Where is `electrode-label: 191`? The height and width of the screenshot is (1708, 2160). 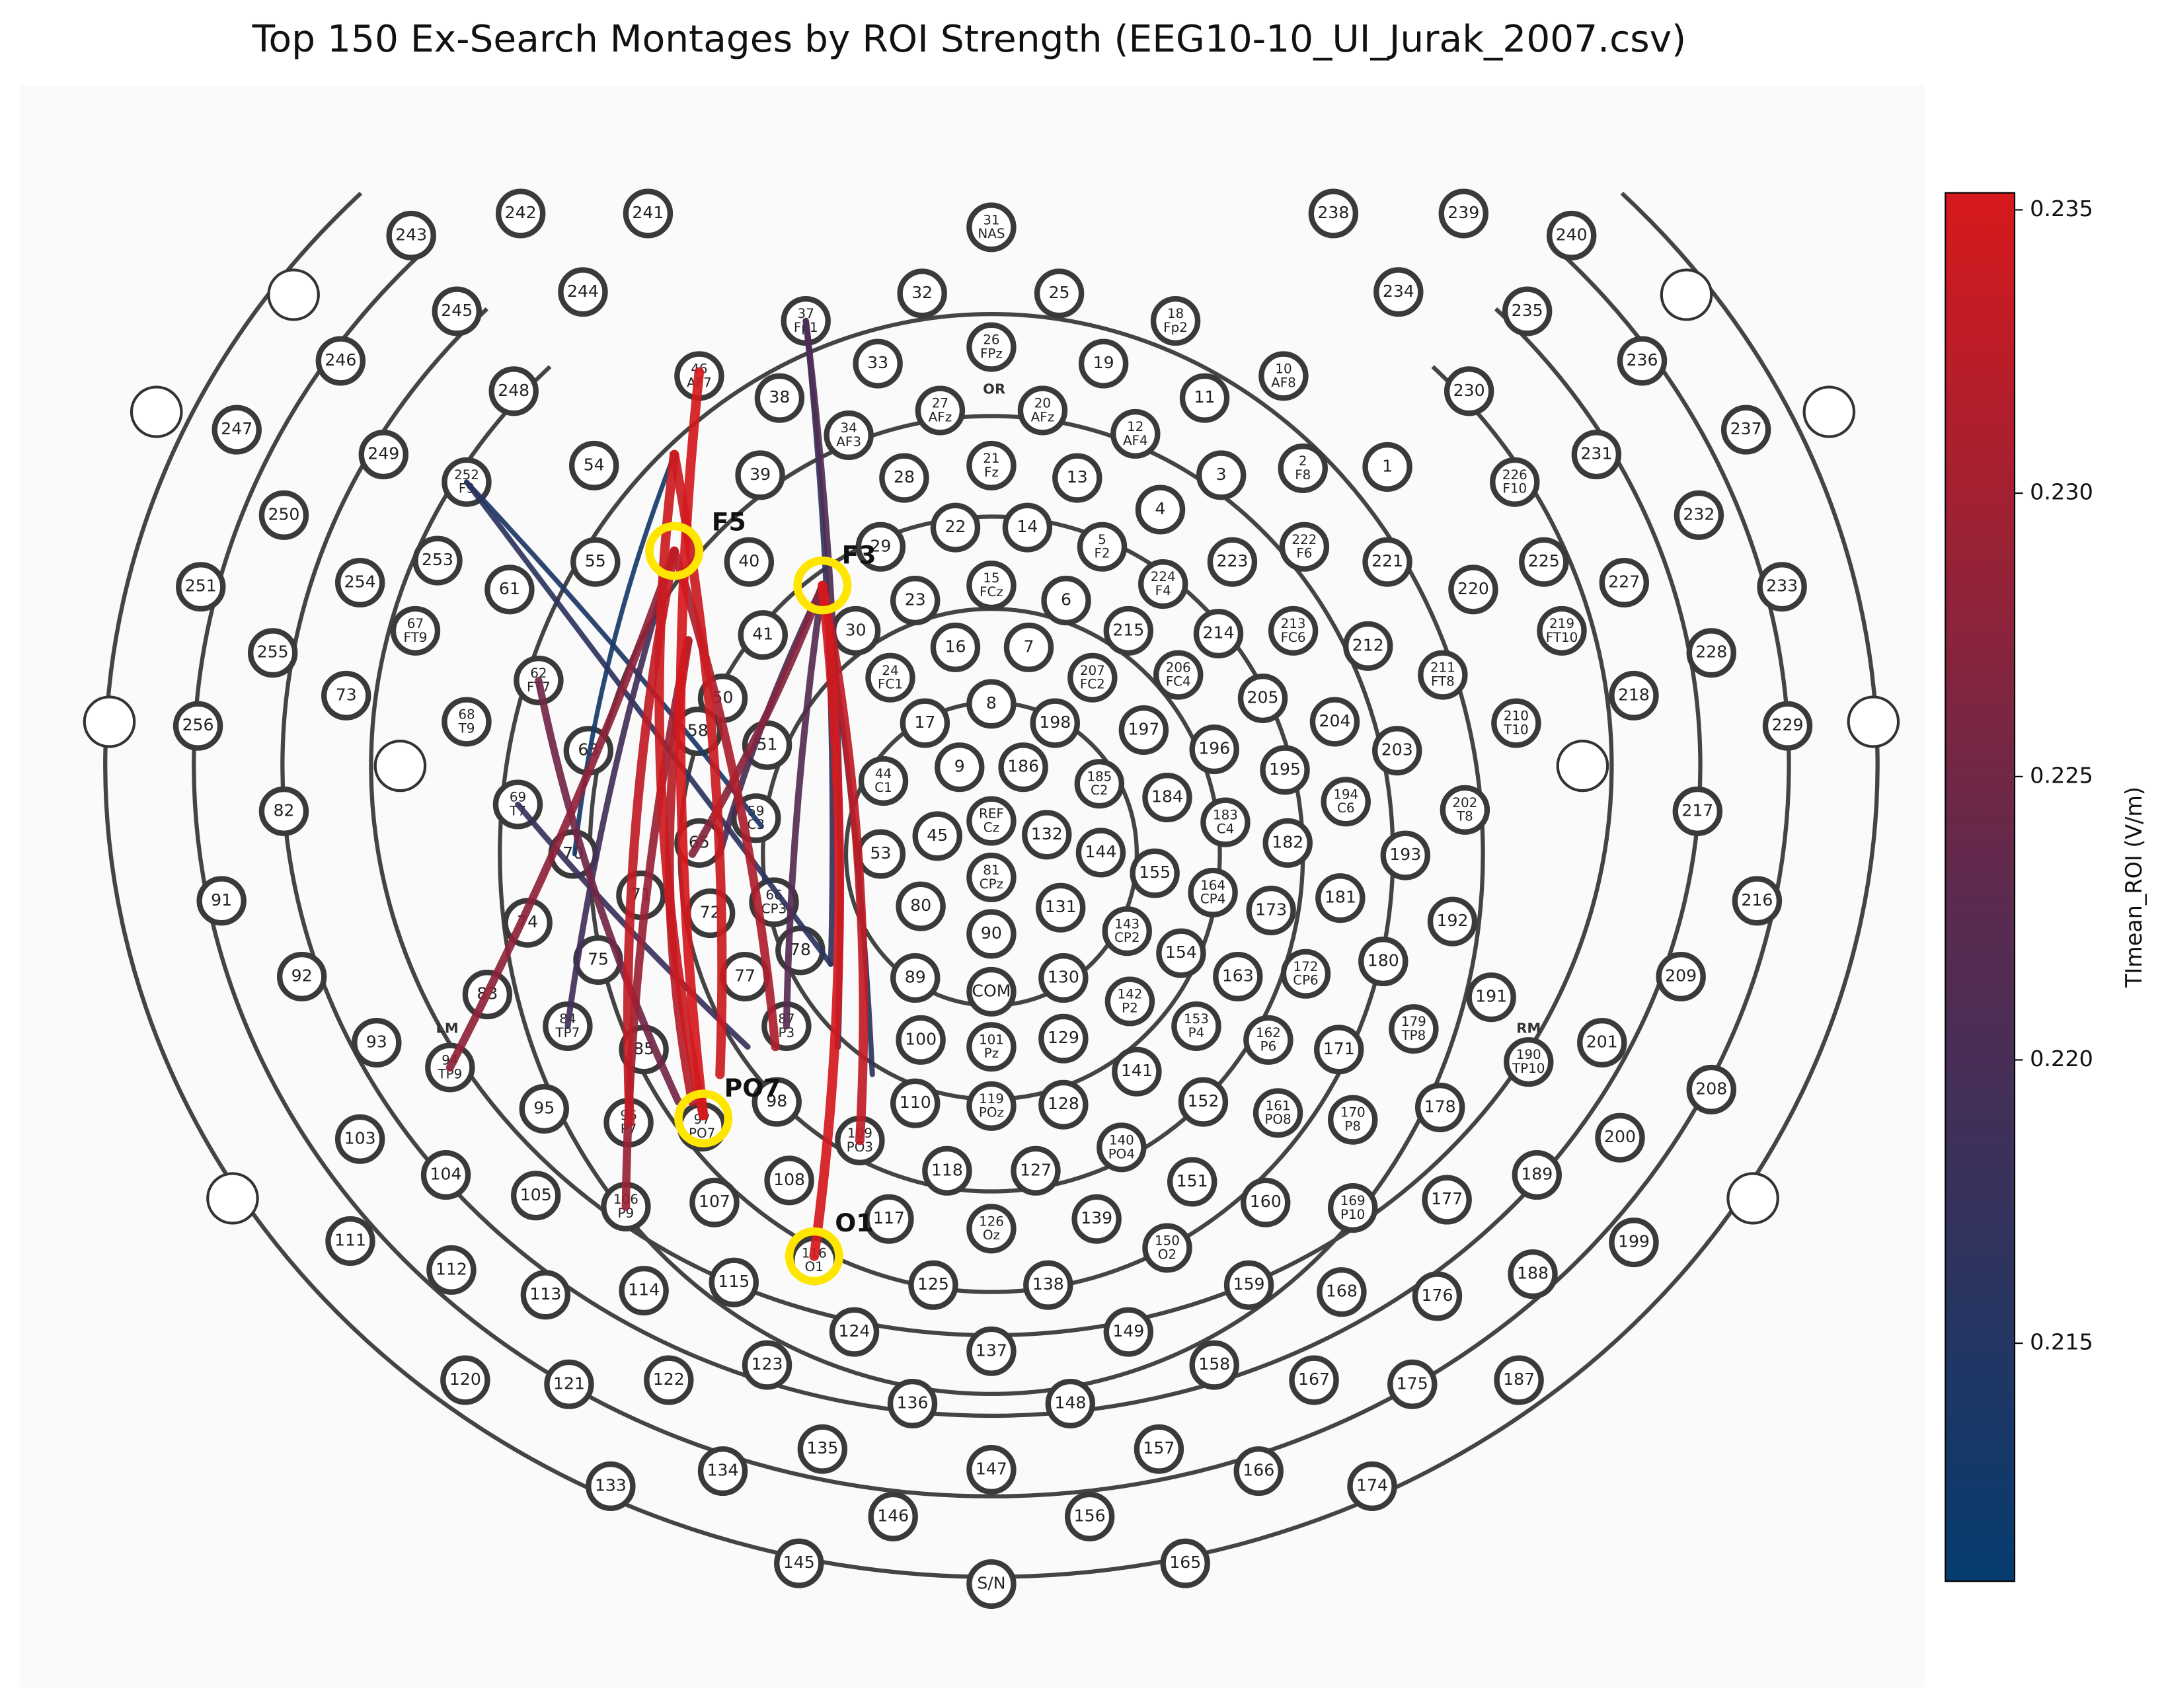 electrode-label: 191 is located at coordinates (1491, 996).